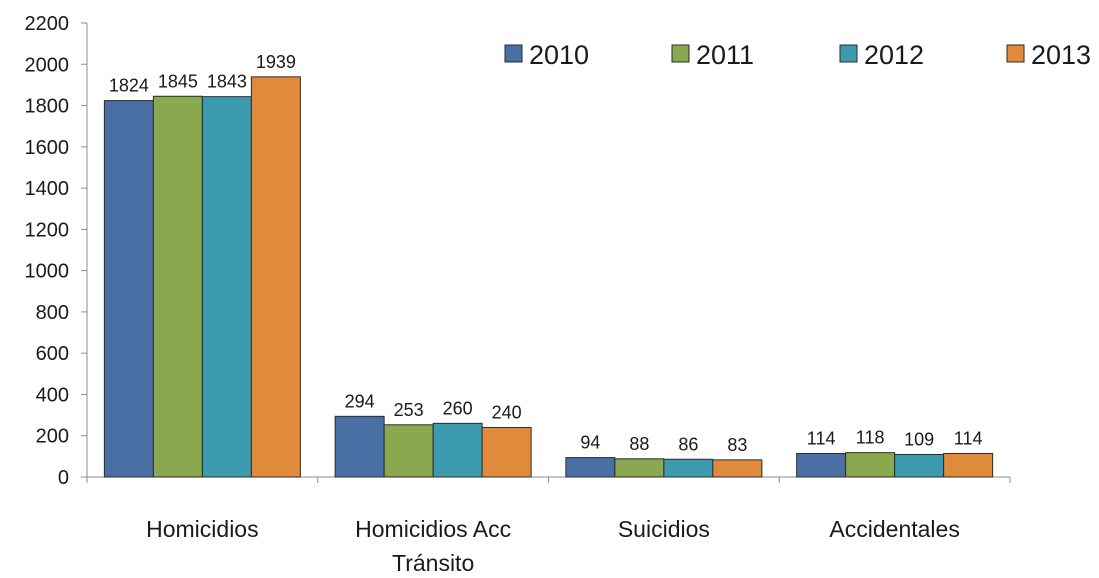  Describe the element at coordinates (63, 478) in the screenshot. I see `y-tick-label: 0` at that location.